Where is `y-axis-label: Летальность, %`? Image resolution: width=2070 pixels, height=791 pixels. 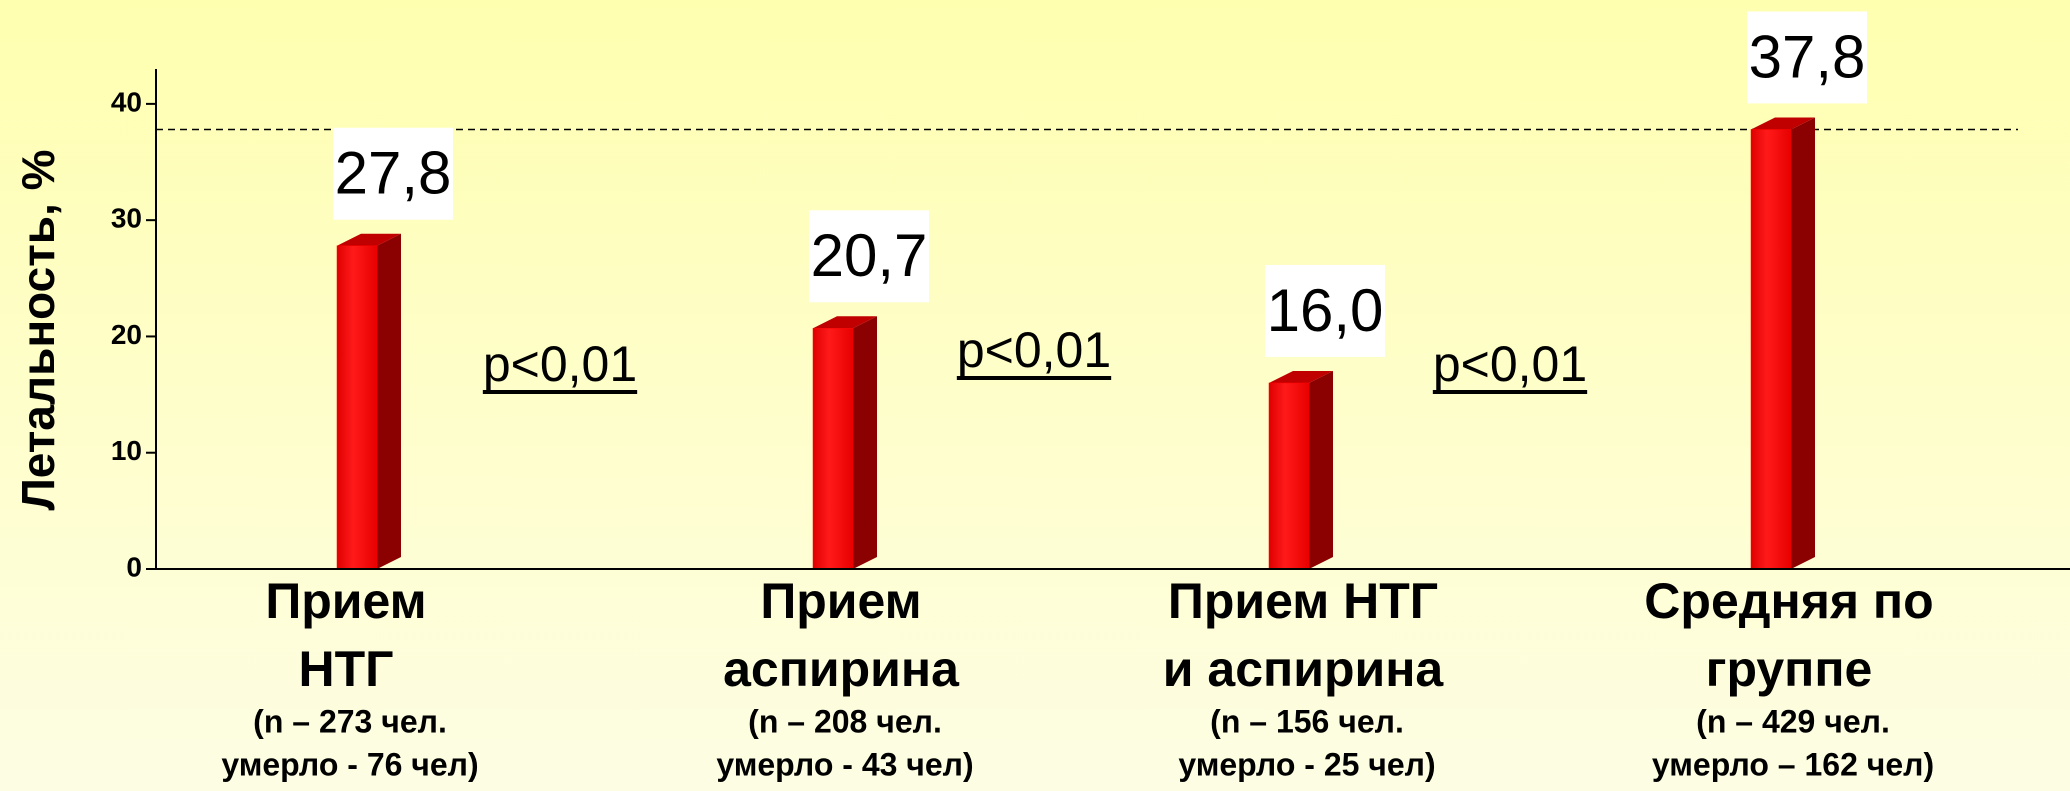 y-axis-label: Летальность, % is located at coordinates (38, 330).